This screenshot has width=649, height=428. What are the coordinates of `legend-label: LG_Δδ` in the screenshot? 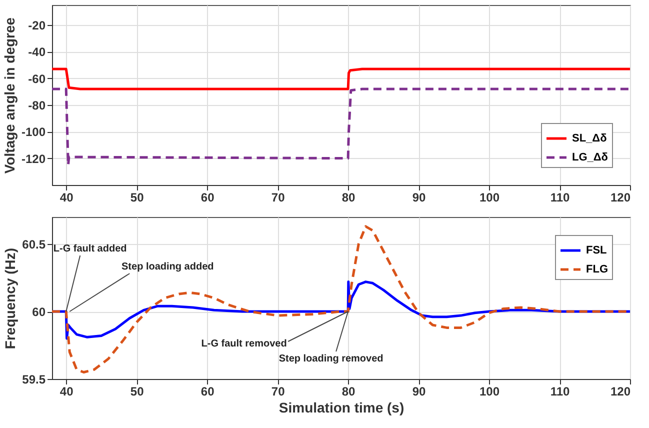 It's located at (590, 158).